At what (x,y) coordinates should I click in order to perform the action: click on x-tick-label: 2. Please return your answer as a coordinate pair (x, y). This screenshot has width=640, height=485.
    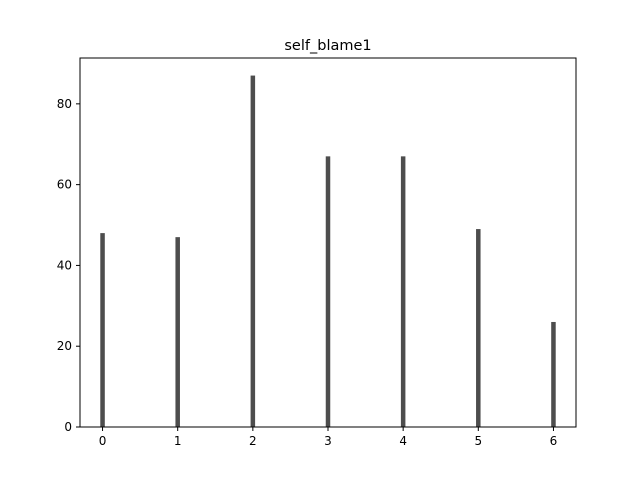
    Looking at the image, I should click on (253, 441).